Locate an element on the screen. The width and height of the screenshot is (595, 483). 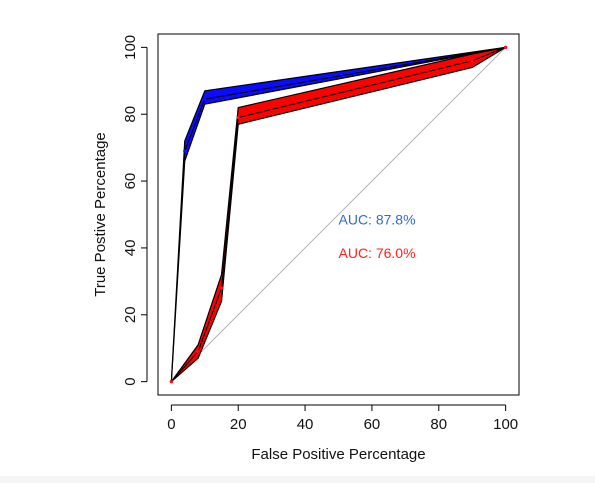
x-axis-label: False Positive Percentage is located at coordinates (338, 454).